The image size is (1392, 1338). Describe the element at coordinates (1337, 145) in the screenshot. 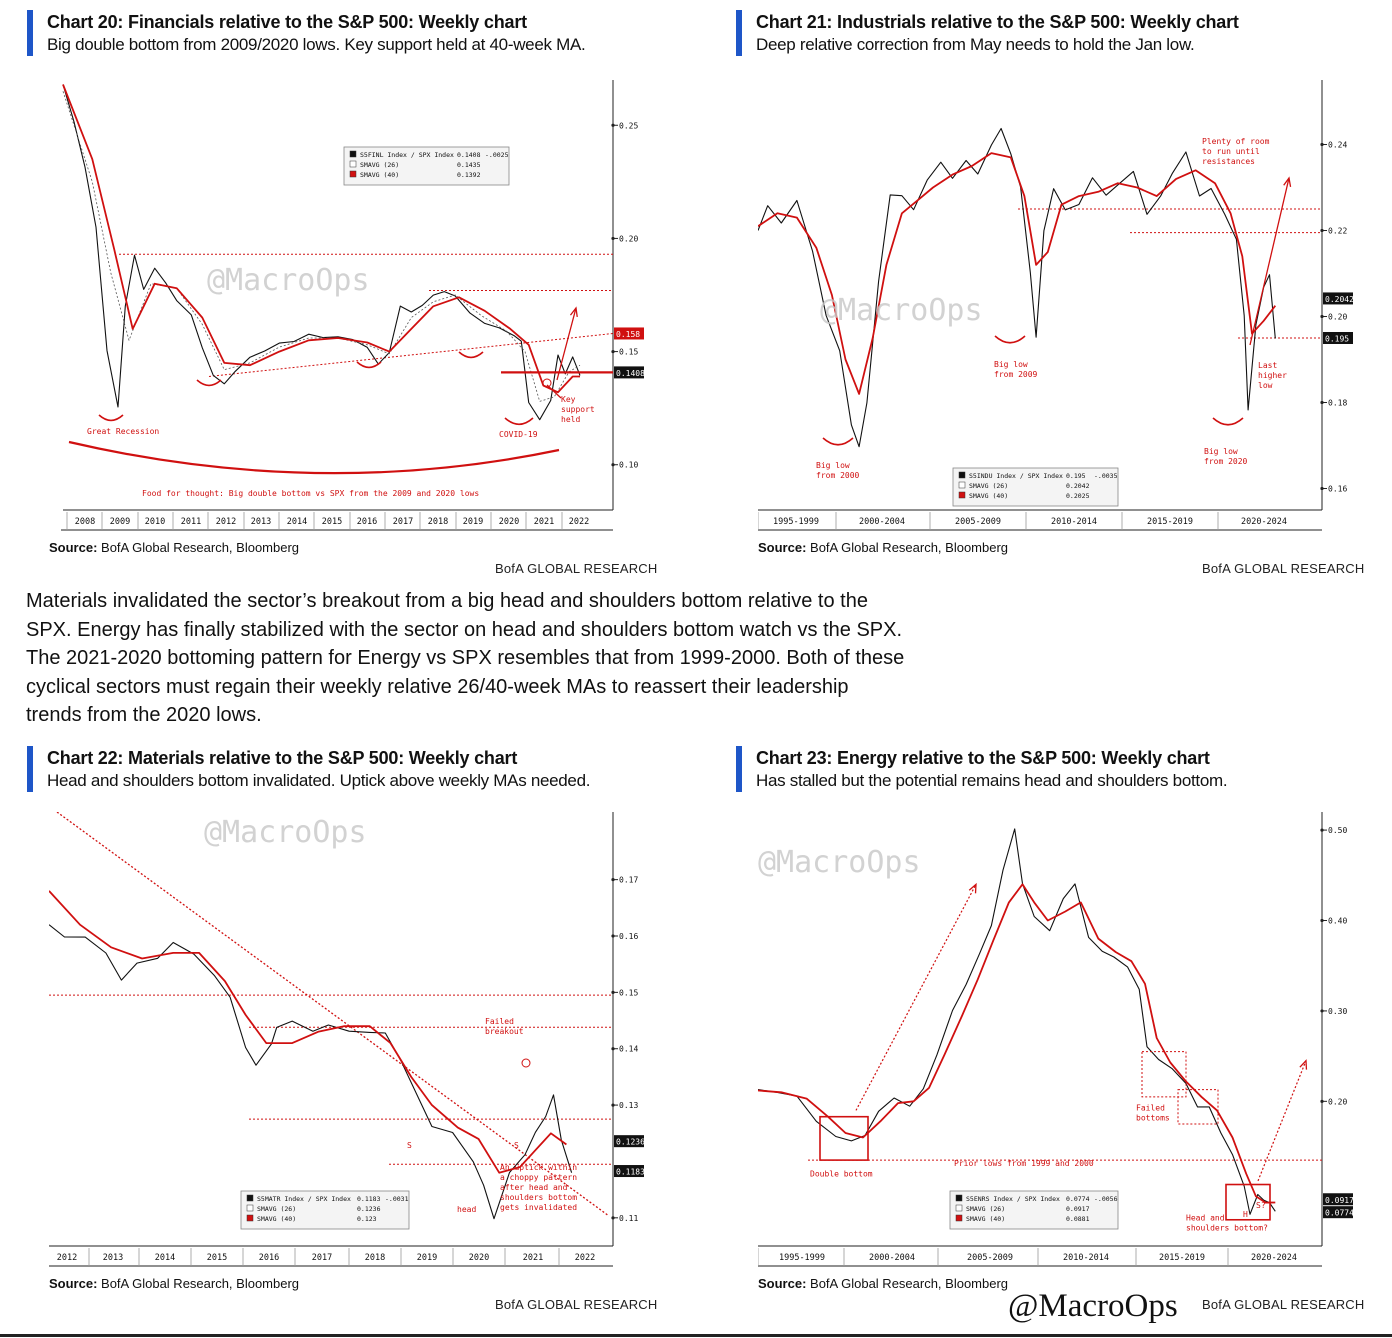

I see `y-tick-label: 0.24` at that location.